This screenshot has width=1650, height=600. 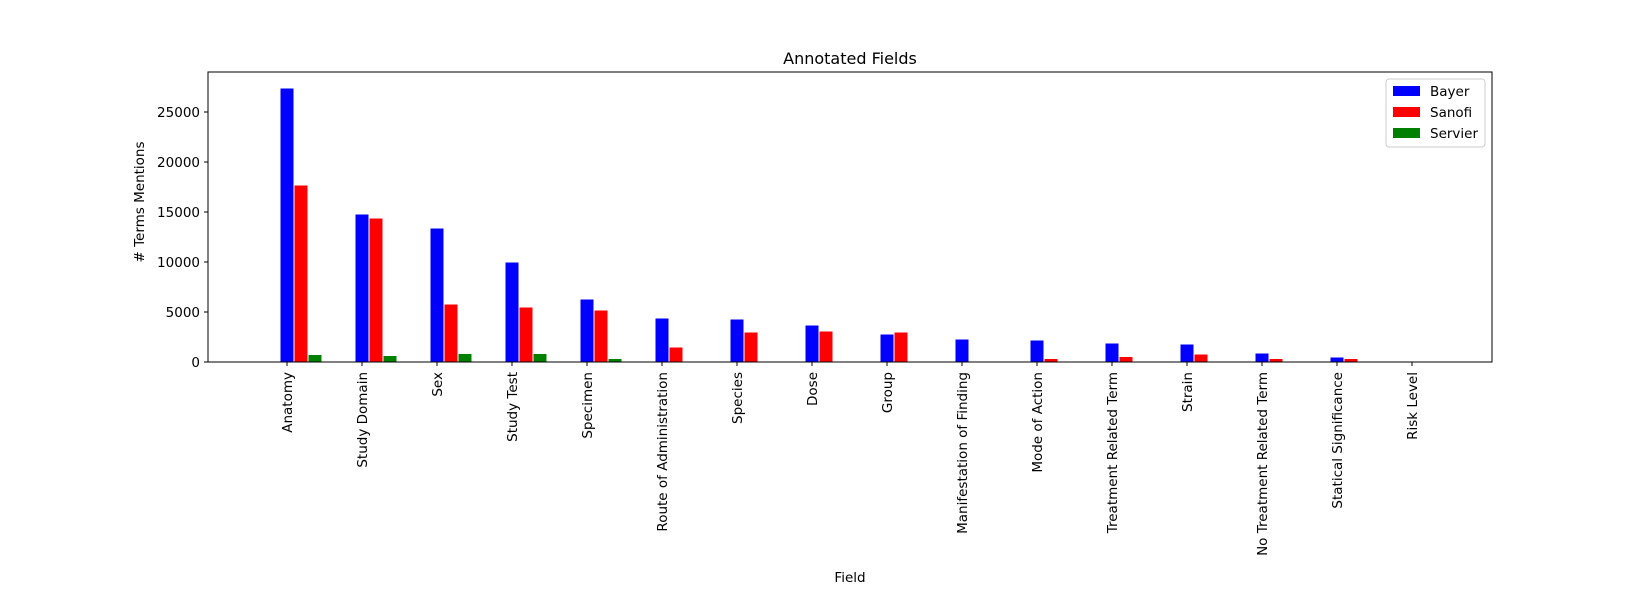 What do you see at coordinates (1338, 440) in the screenshot?
I see `x-tick-label: Statical Significance` at bounding box center [1338, 440].